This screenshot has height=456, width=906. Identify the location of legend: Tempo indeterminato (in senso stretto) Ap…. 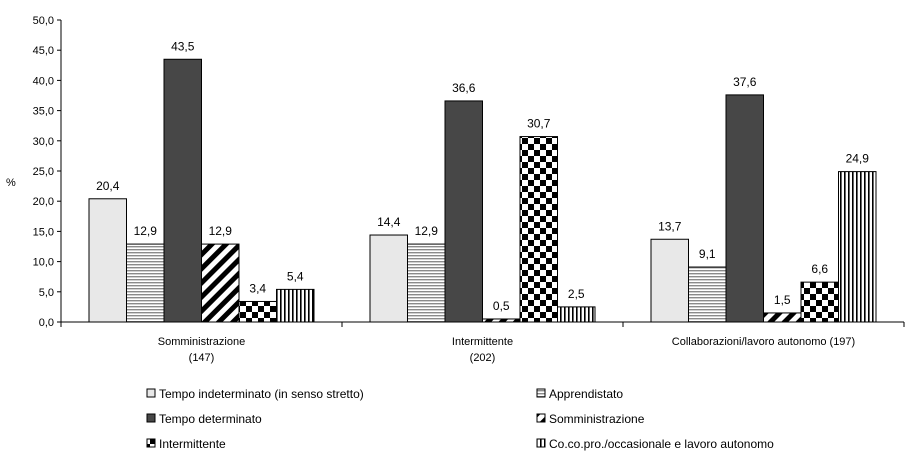
(460, 419).